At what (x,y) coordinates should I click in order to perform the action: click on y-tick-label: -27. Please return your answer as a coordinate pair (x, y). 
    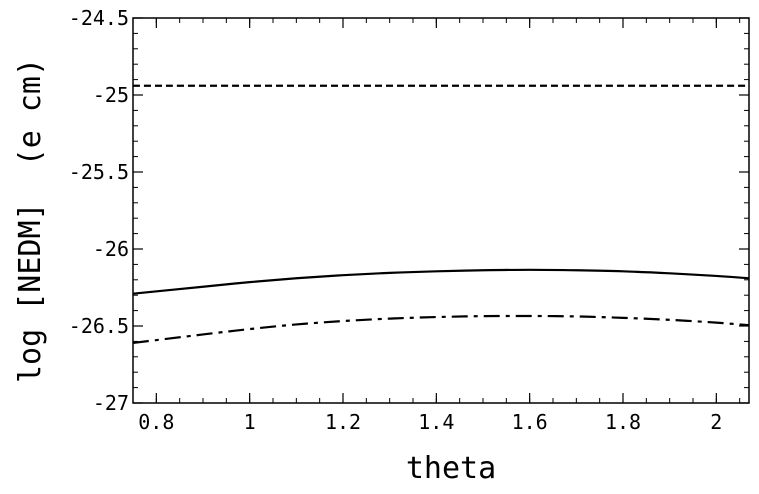
    Looking at the image, I should click on (111, 403).